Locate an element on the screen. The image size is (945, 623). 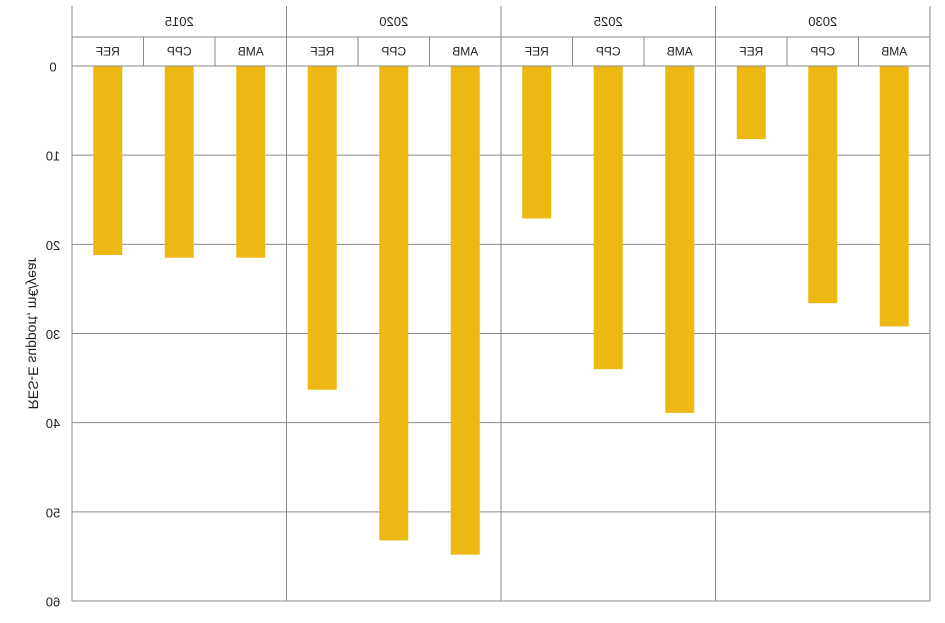
y-tick-label: 0 is located at coordinates (52, 66).